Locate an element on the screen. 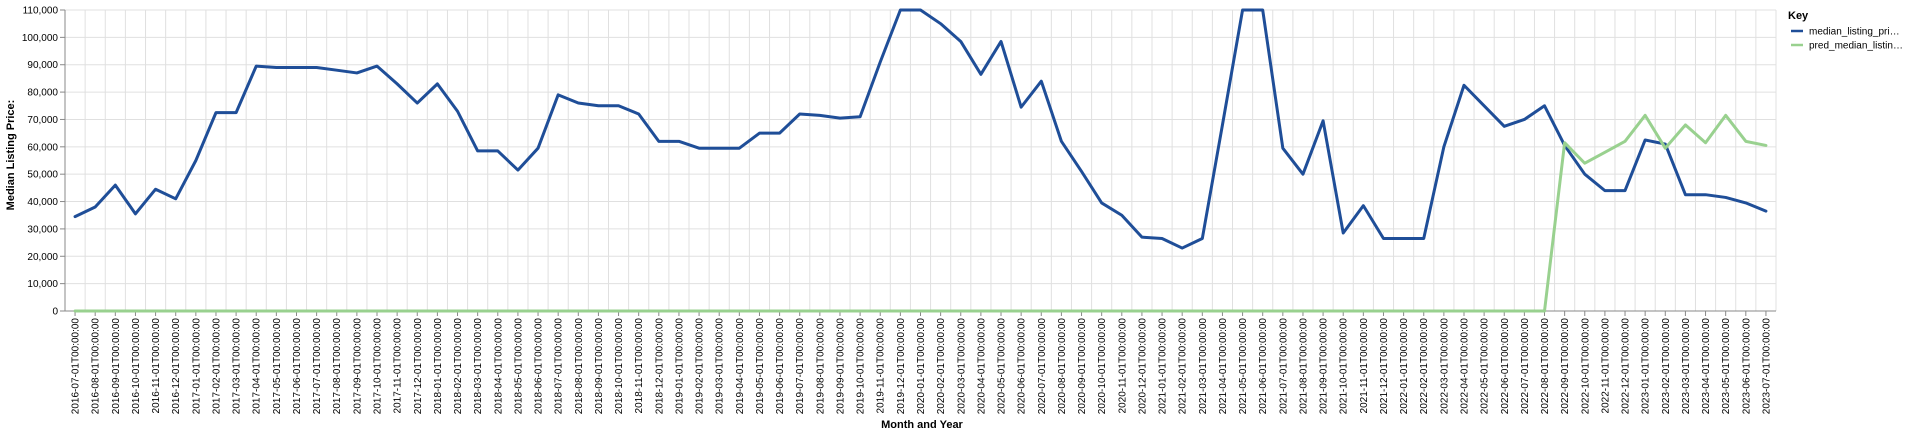 Image resolution: width=1920 pixels, height=434 pixels. x-tick-label: 2020-04-01T00:00:00 is located at coordinates (981, 366).